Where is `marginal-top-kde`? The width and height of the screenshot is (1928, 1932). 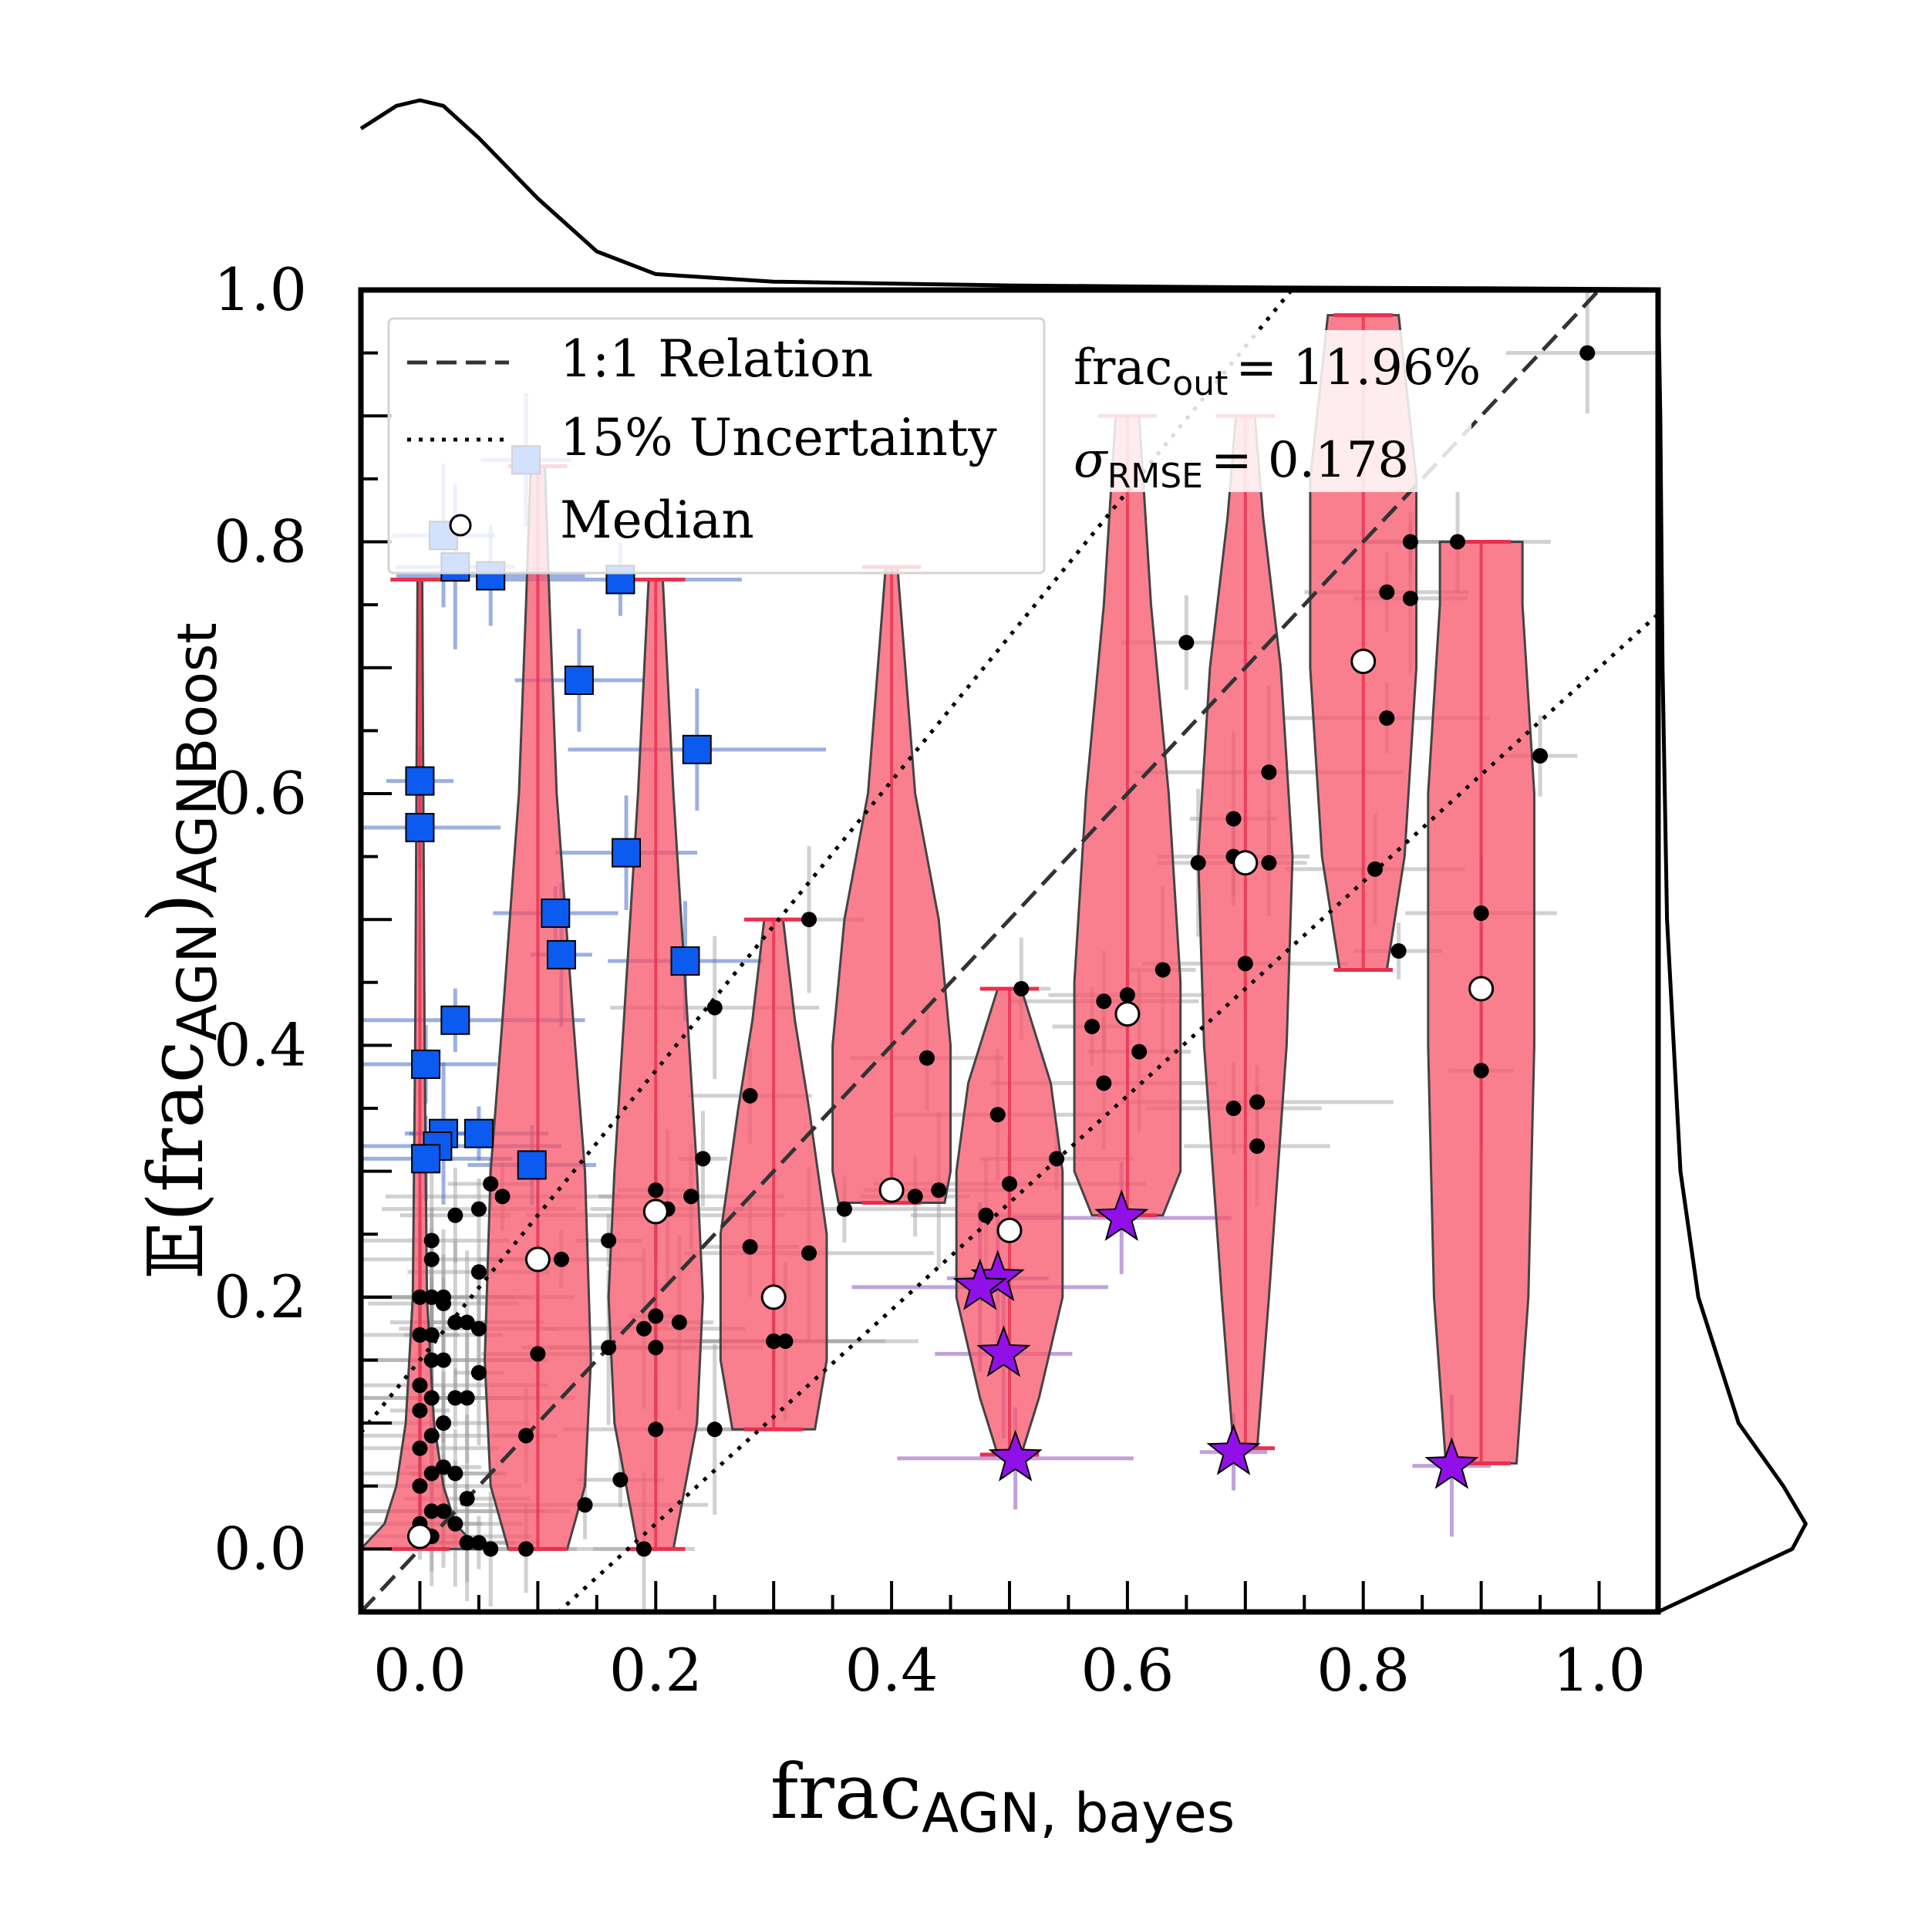 marginal-top-kde is located at coordinates (1009, 195).